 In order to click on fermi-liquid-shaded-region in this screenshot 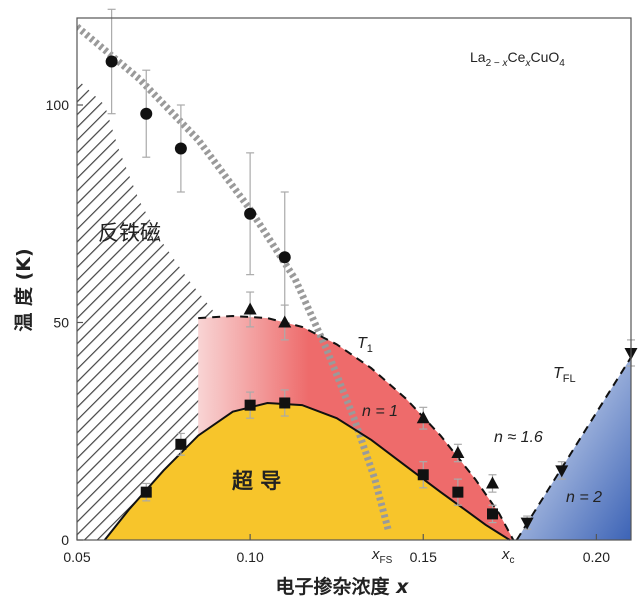, I will do `click(573, 448)`.